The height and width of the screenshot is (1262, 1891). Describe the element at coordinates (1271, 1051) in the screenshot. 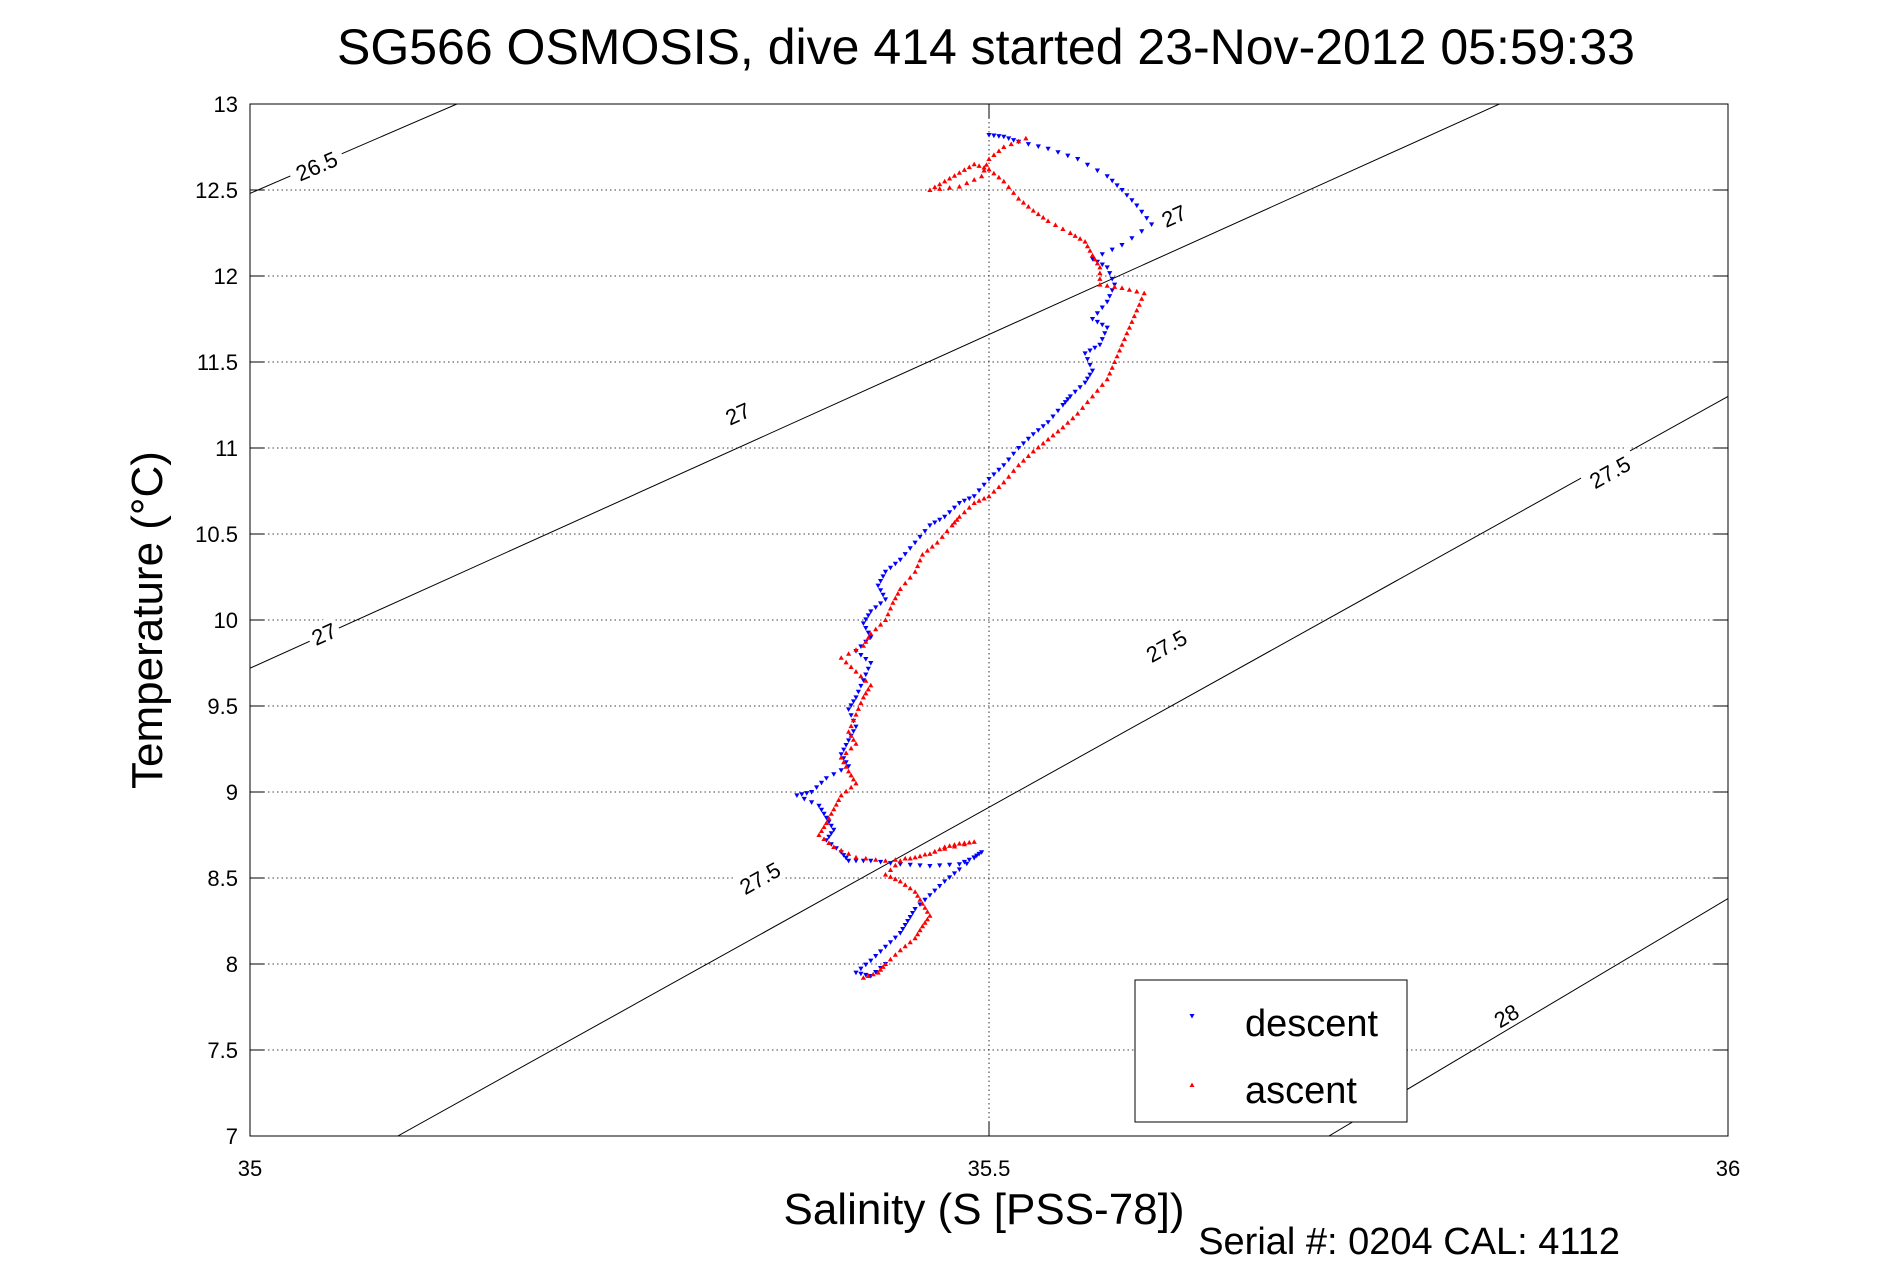

I see `legend: descent ascent` at that location.